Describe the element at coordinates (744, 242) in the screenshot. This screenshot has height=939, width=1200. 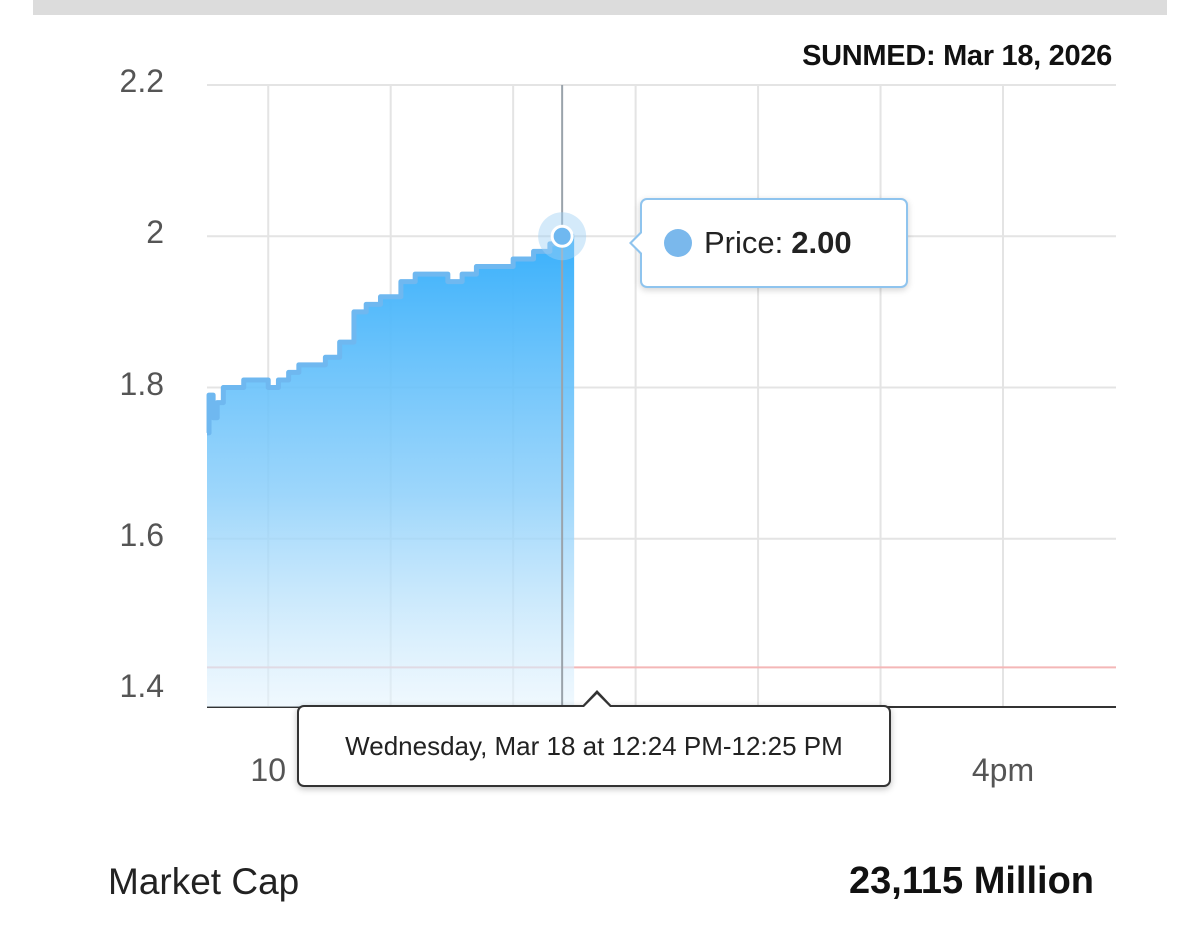
I see `price-tooltip-label: Price:` at that location.